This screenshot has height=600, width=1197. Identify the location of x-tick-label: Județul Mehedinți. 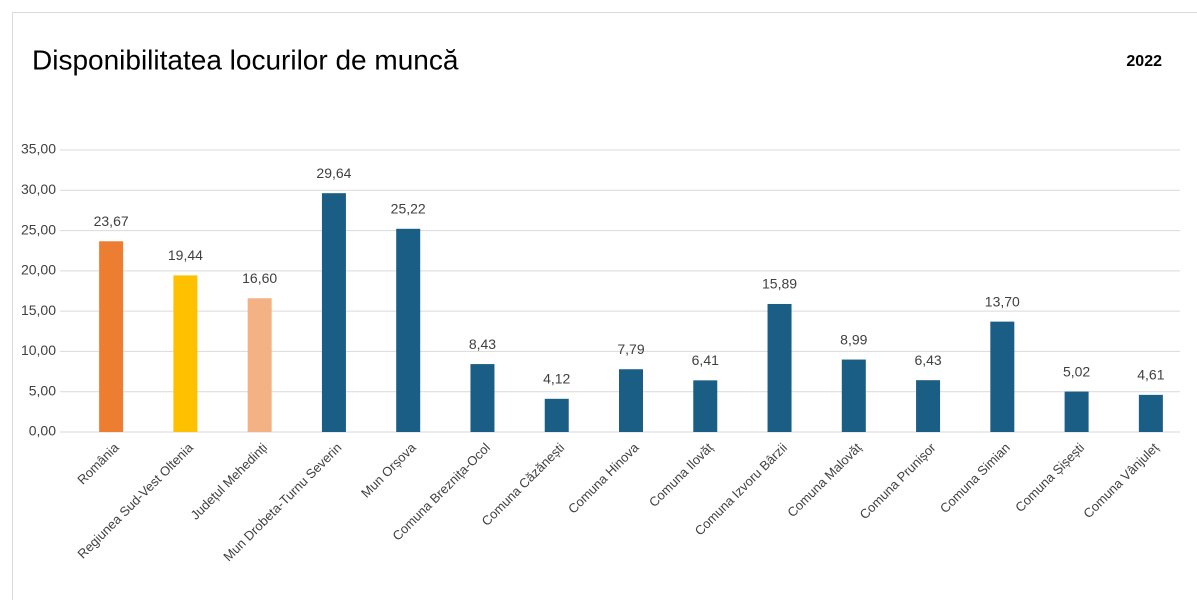
(229, 481).